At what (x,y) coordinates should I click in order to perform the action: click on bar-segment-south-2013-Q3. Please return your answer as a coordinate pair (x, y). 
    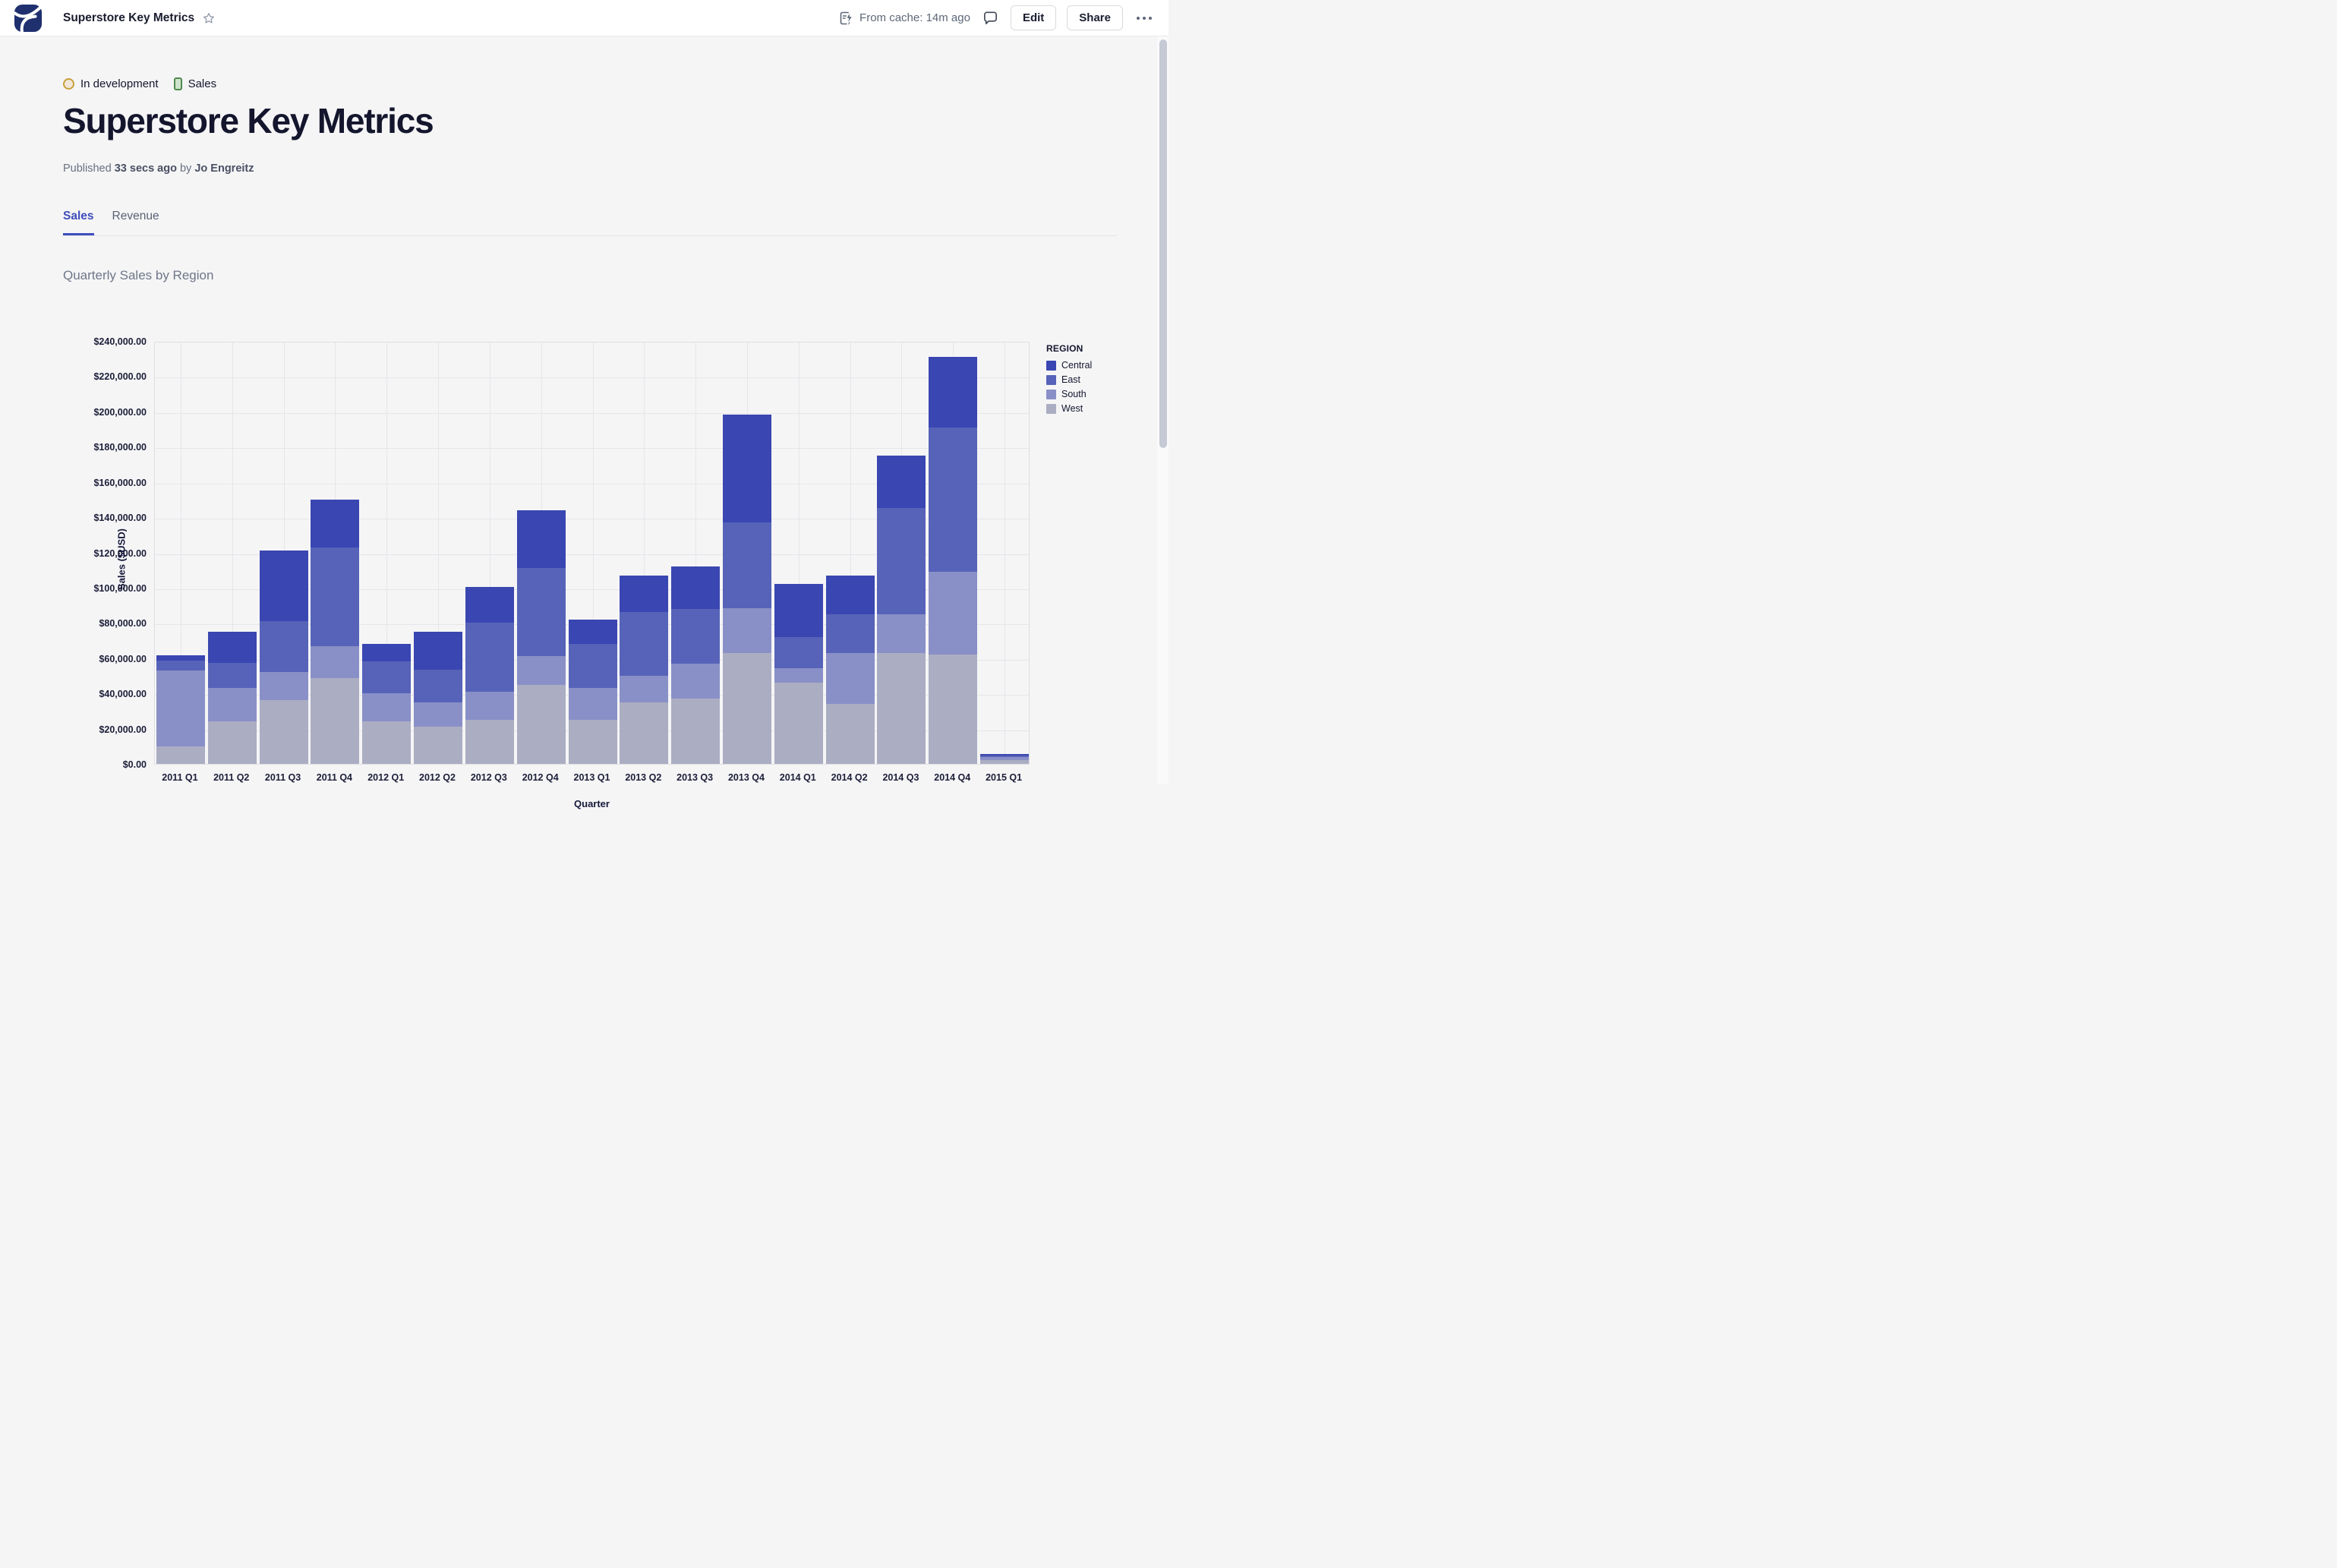
    Looking at the image, I should click on (696, 681).